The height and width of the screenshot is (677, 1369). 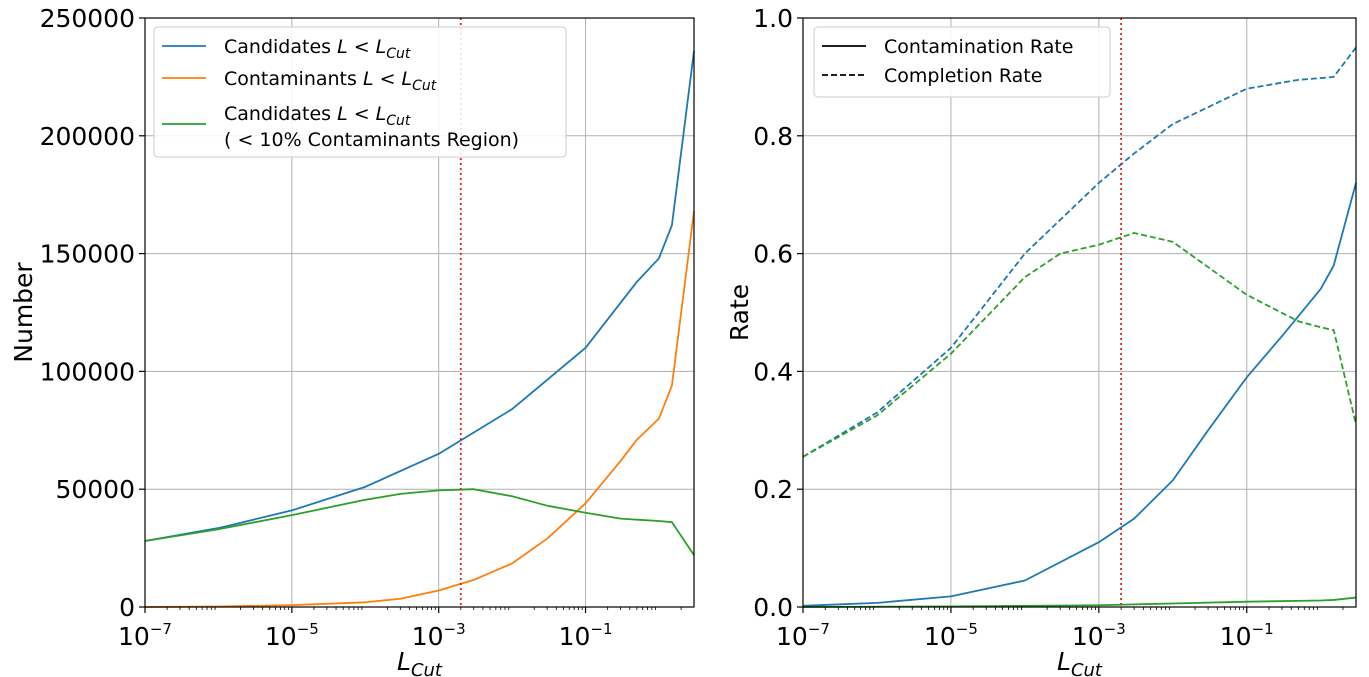 I want to click on legend: Contamination Rate Completion Rate, so click(x=962, y=62).